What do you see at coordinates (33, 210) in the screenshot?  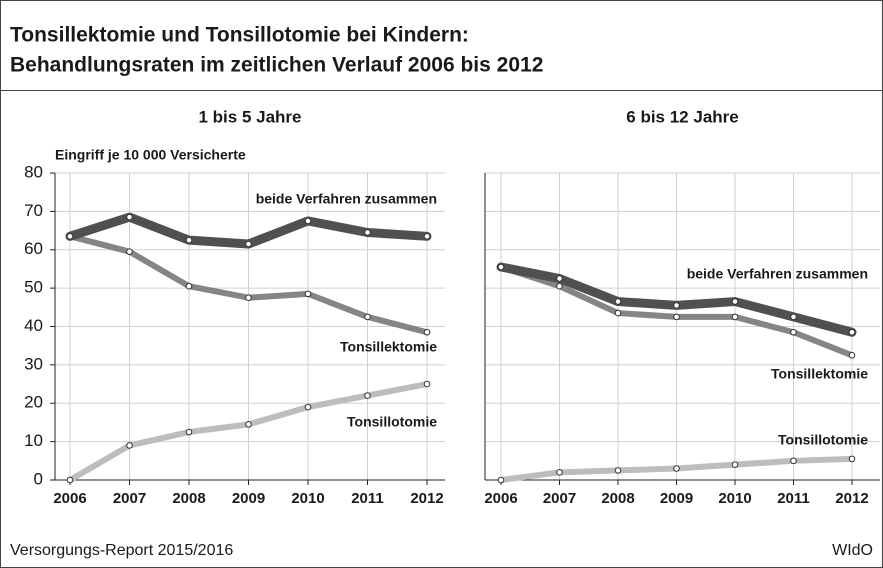 I see `y-tick-label: 70` at bounding box center [33, 210].